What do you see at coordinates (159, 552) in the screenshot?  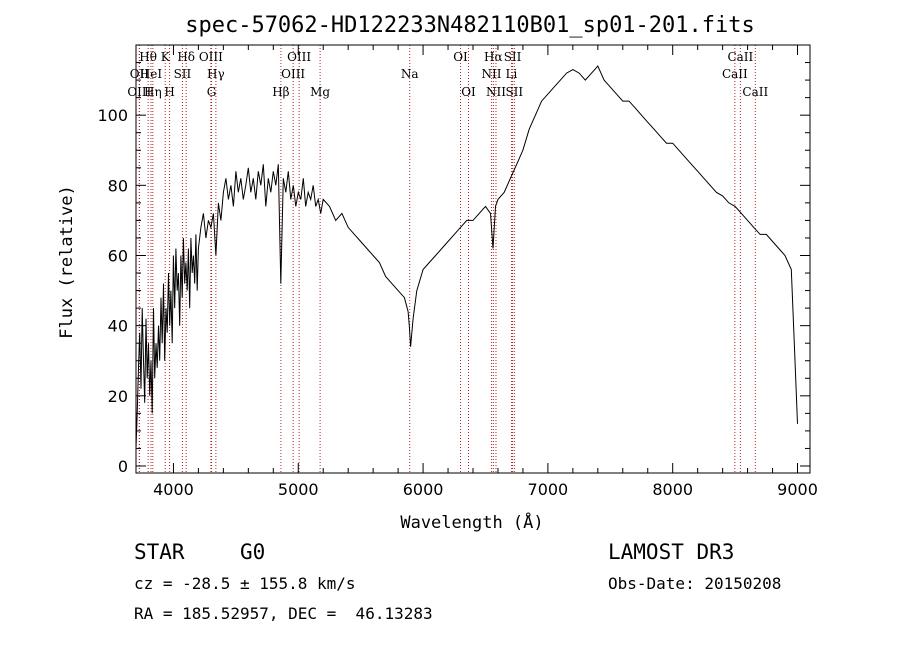 I see `object-type: STAR` at bounding box center [159, 552].